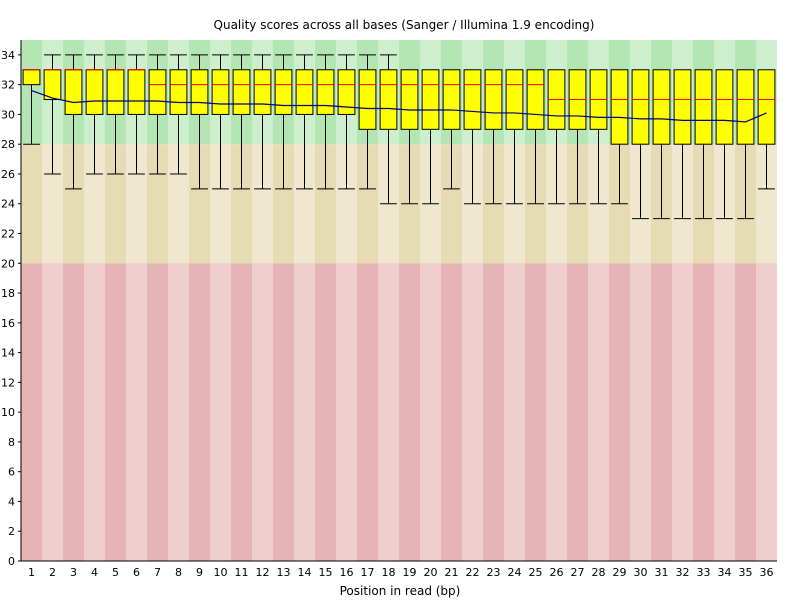 The image size is (800, 600). What do you see at coordinates (94, 572) in the screenshot?
I see `x-tick-label: 4` at bounding box center [94, 572].